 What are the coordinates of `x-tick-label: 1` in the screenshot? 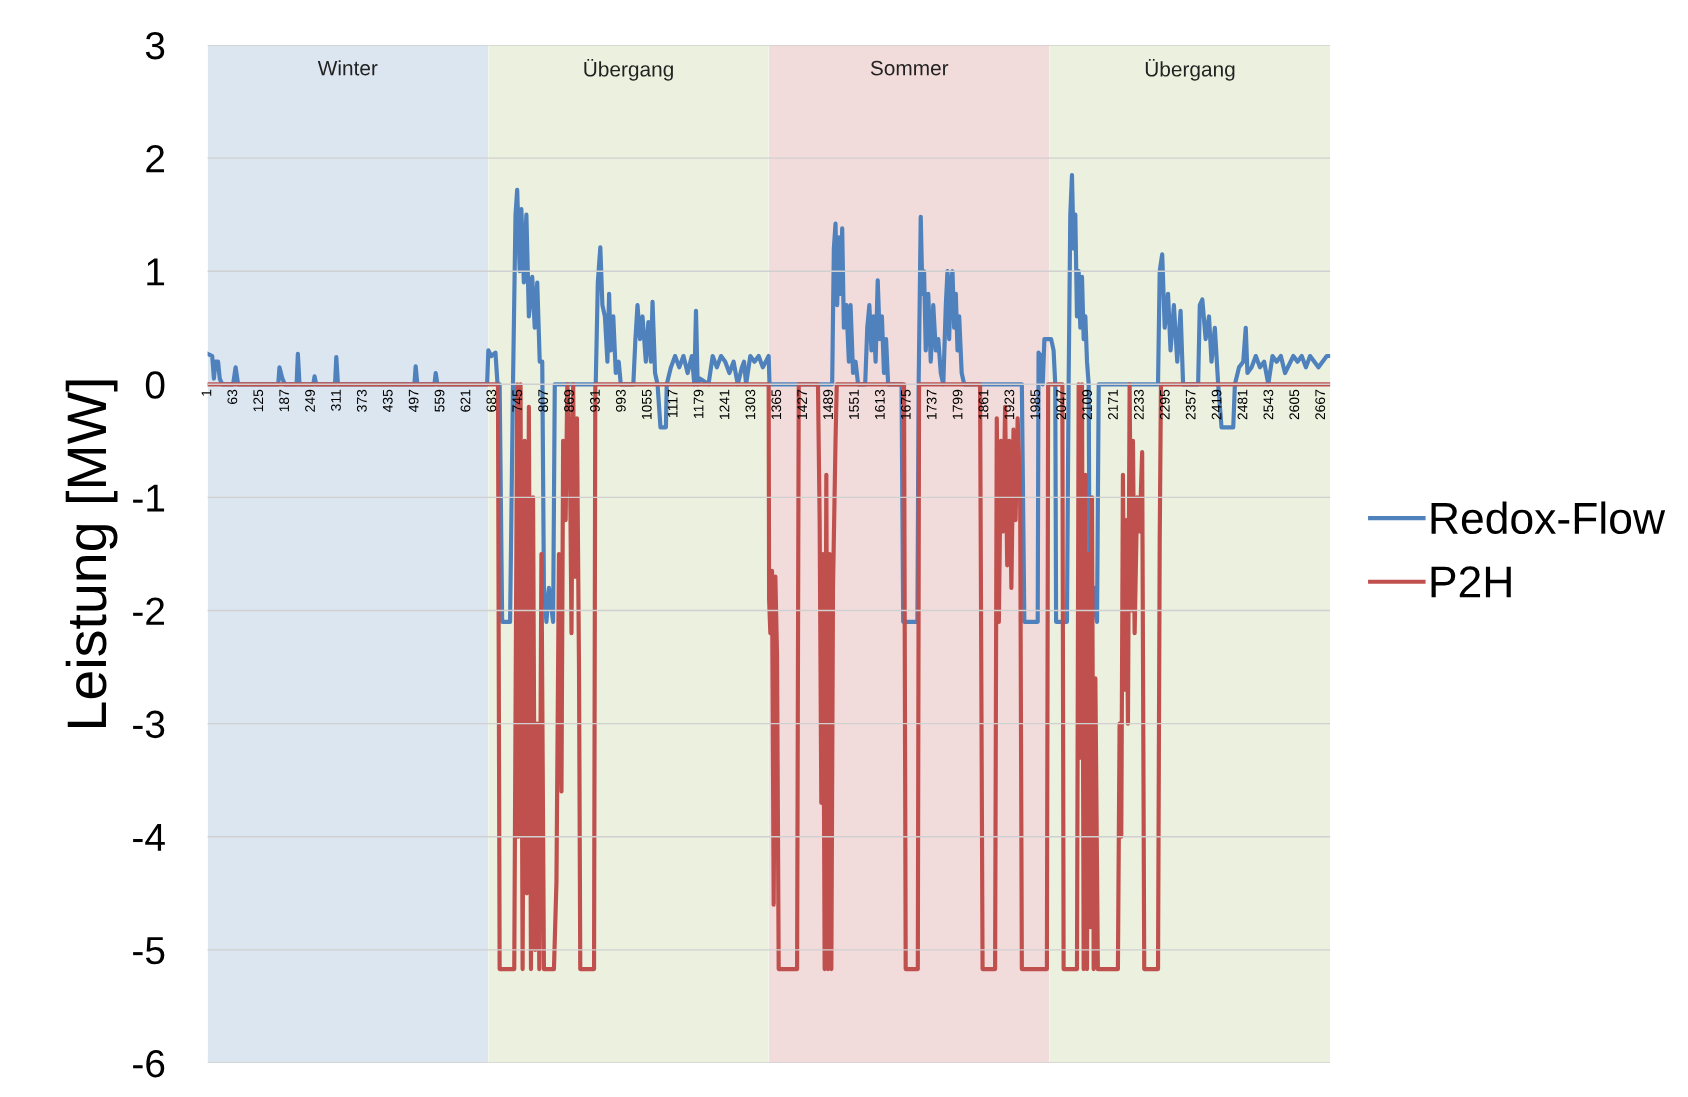 It's located at (206, 392).